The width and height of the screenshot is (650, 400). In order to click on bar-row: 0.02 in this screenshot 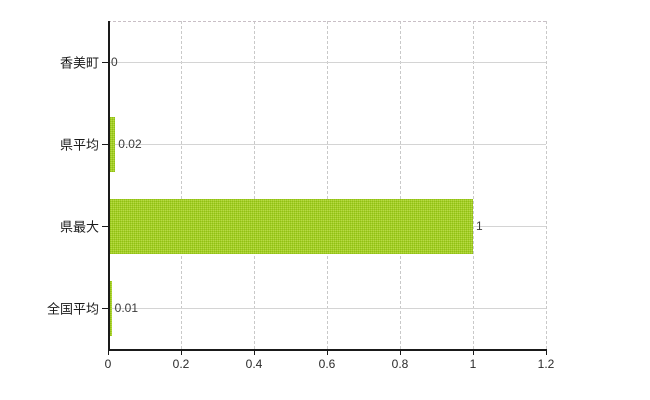, I will do `click(327, 144)`.